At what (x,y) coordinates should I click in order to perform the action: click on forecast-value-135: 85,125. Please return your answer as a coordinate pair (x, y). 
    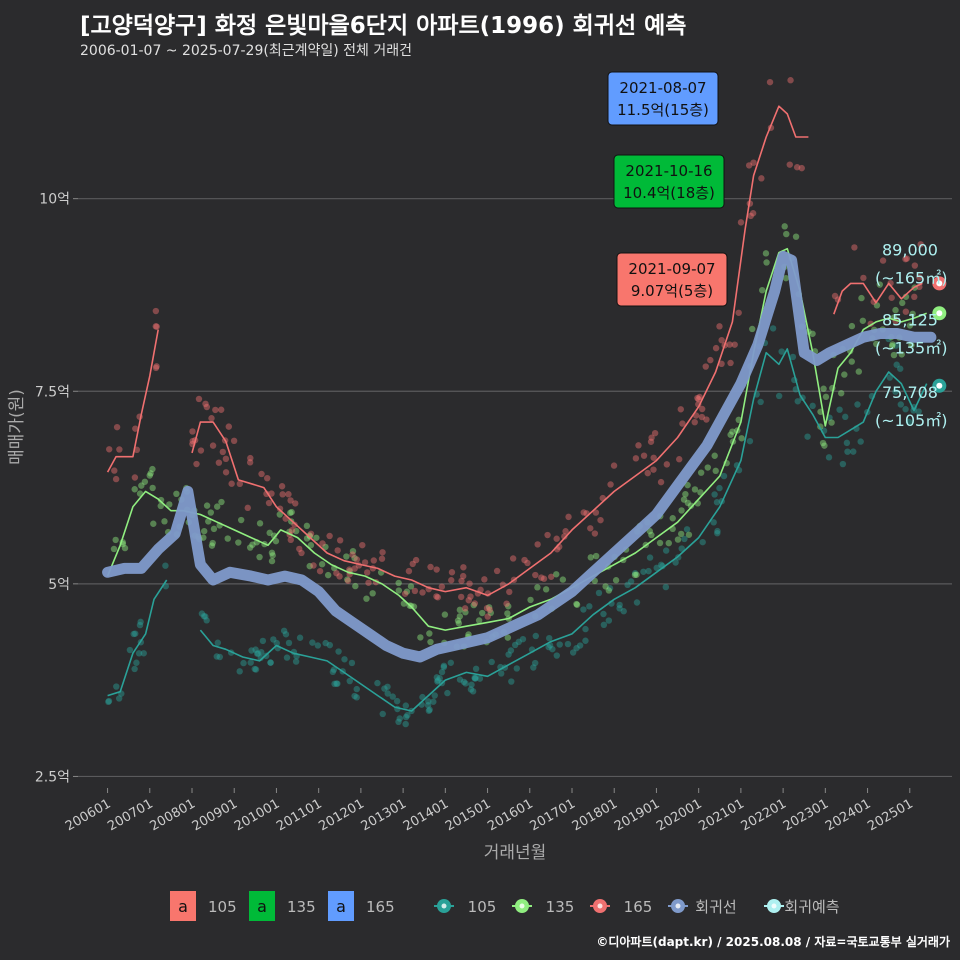
    Looking at the image, I should click on (910, 319).